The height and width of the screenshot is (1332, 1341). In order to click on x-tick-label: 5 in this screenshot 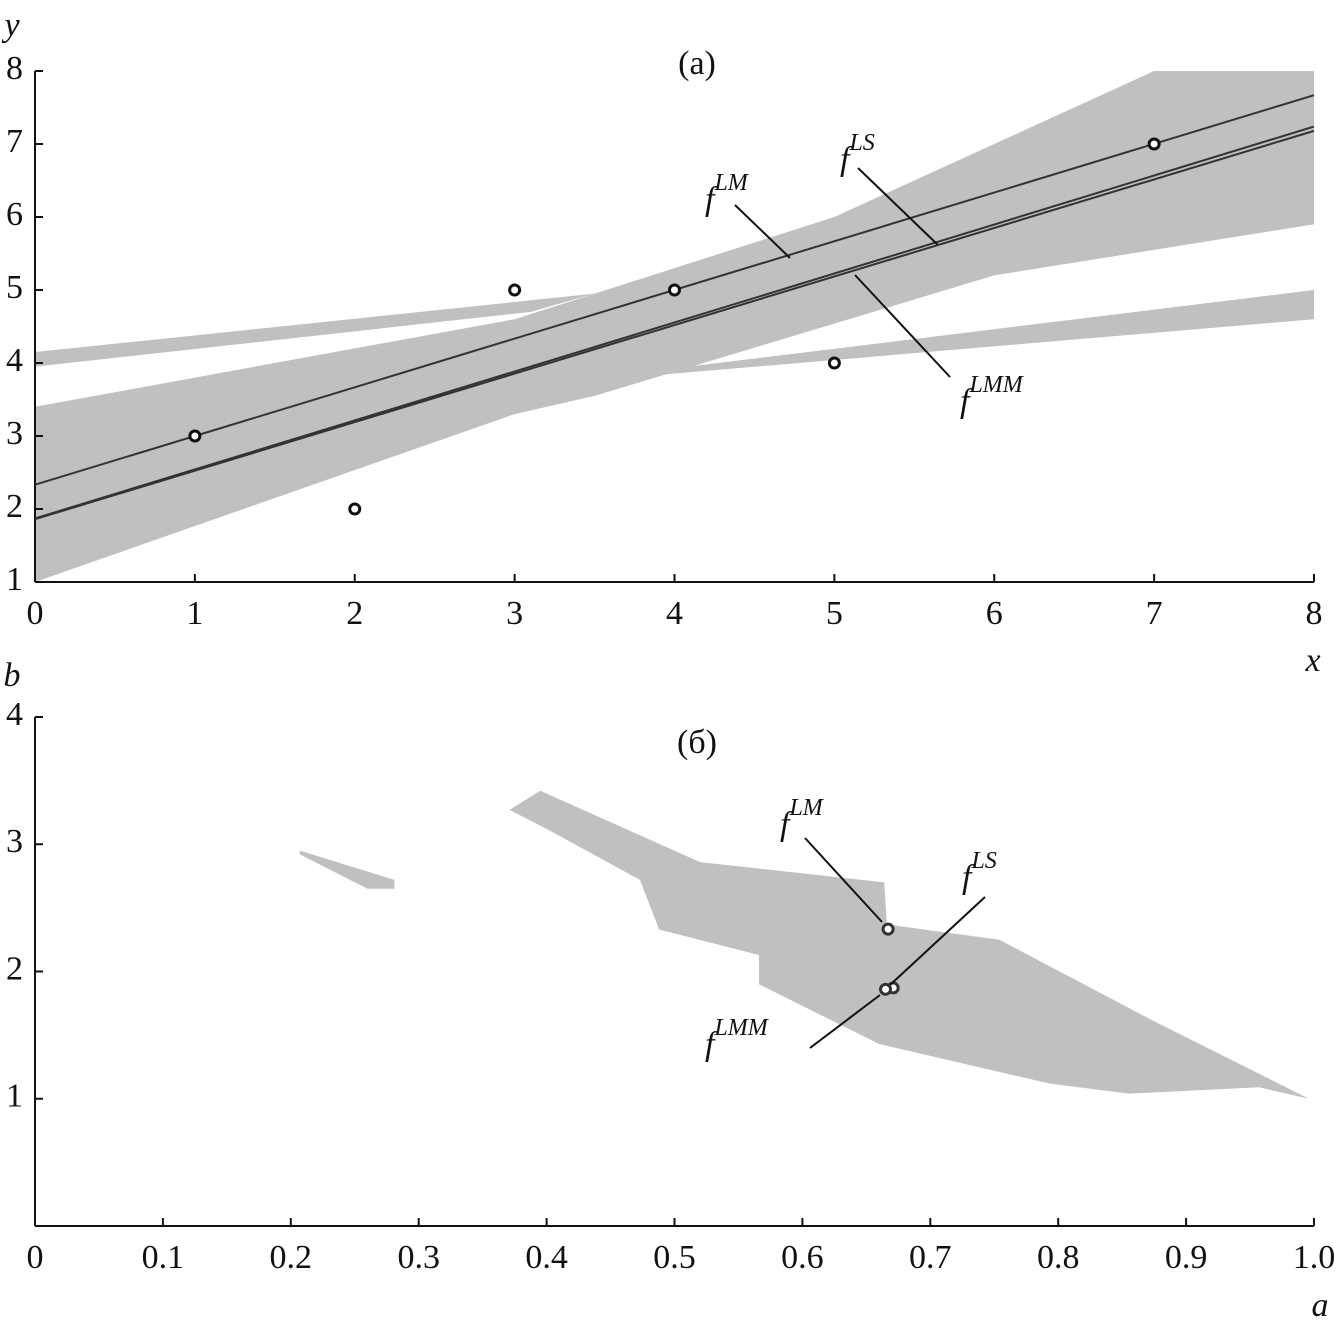, I will do `click(834, 613)`.